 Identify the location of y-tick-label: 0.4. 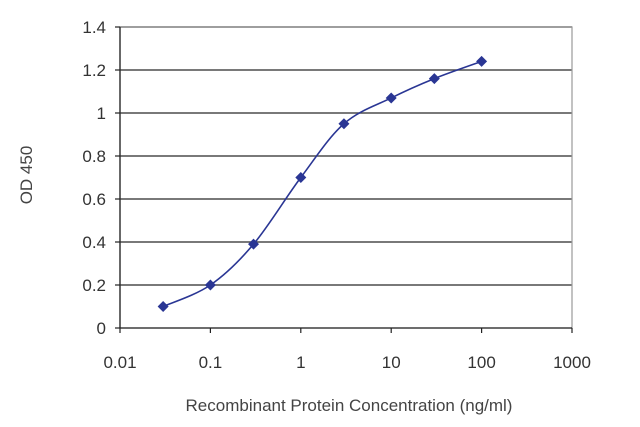
(94, 242).